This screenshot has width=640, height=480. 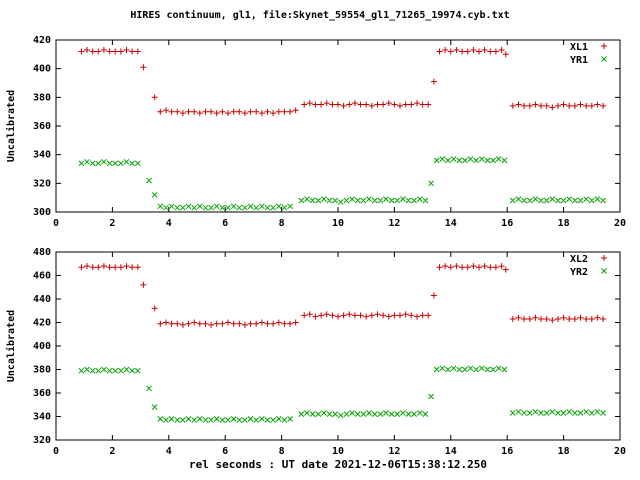 What do you see at coordinates (42, 299) in the screenshot?
I see `y-tick-label: 440` at bounding box center [42, 299].